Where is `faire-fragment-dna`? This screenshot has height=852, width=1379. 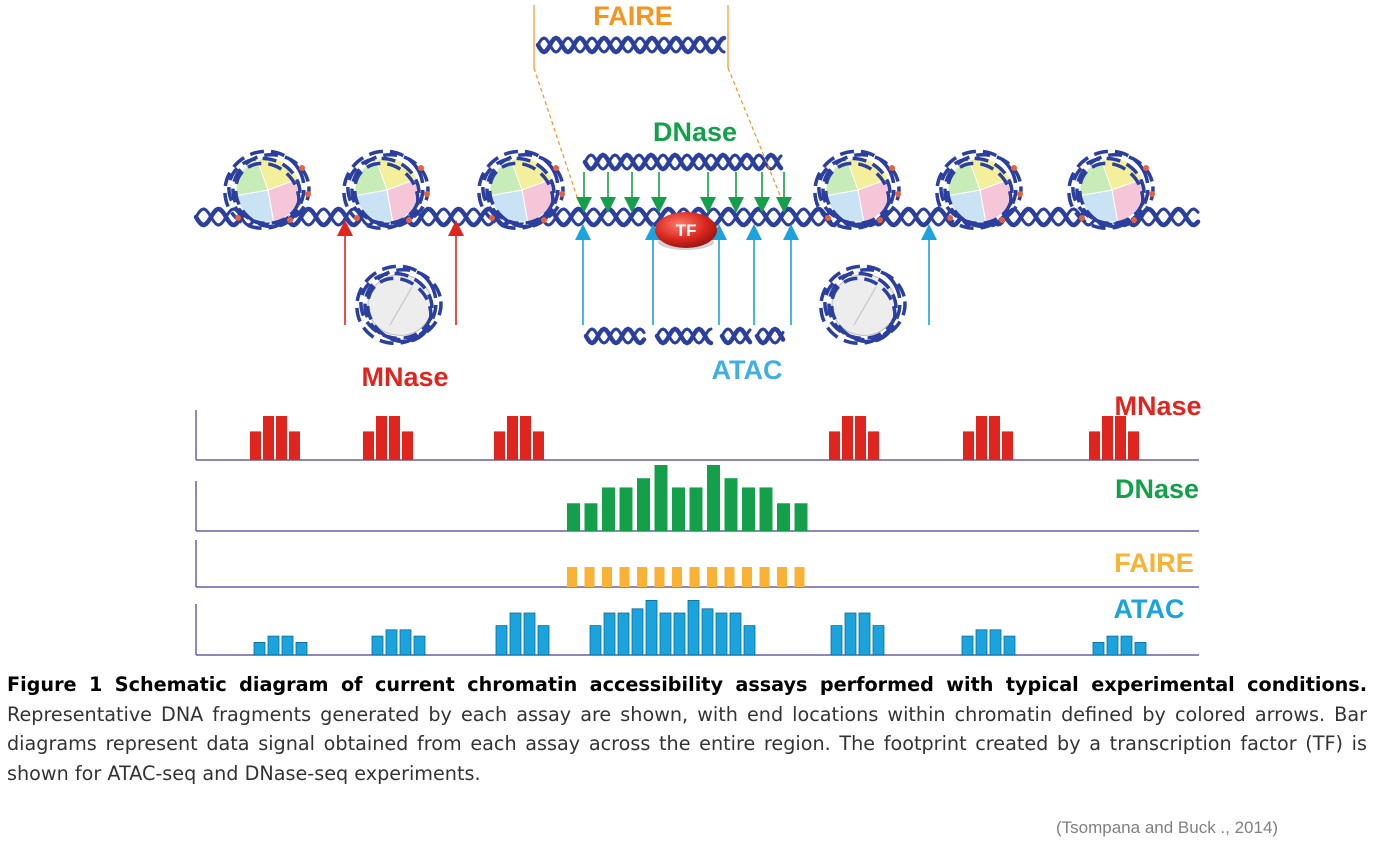 faire-fragment-dna is located at coordinates (631, 45).